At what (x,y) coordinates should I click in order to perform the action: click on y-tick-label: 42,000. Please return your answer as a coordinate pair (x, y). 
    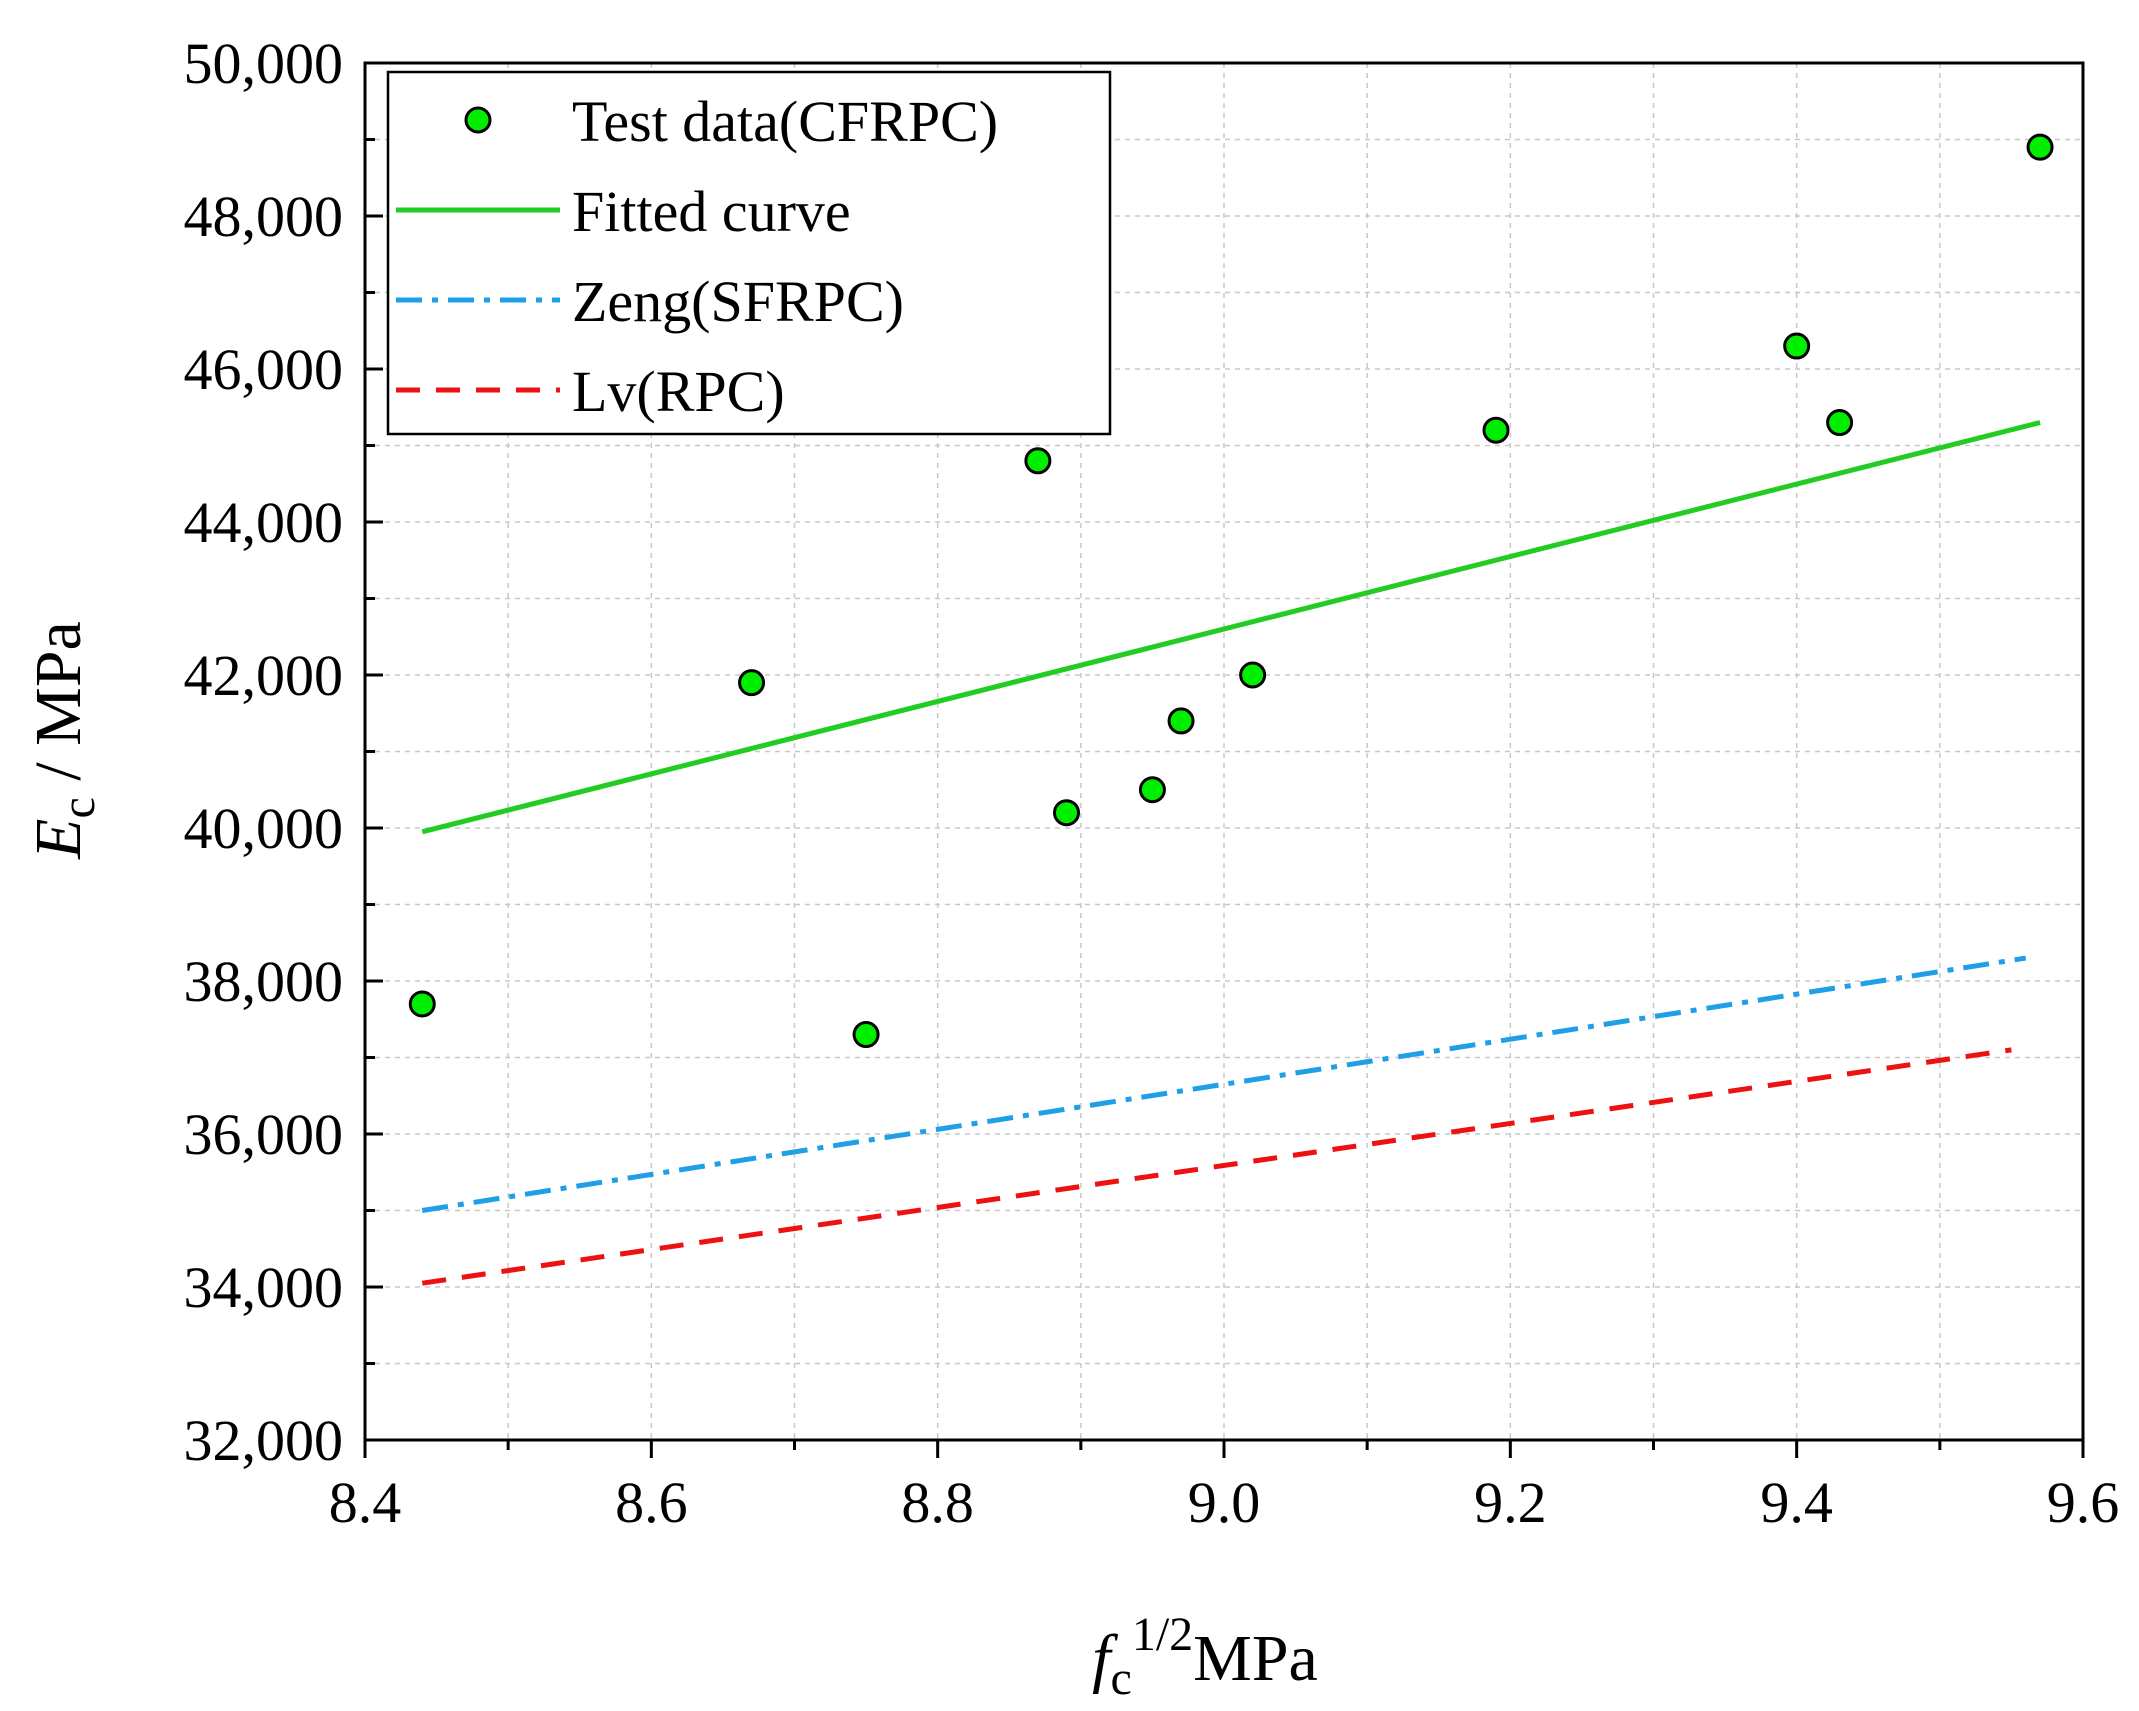
    Looking at the image, I should click on (264, 675).